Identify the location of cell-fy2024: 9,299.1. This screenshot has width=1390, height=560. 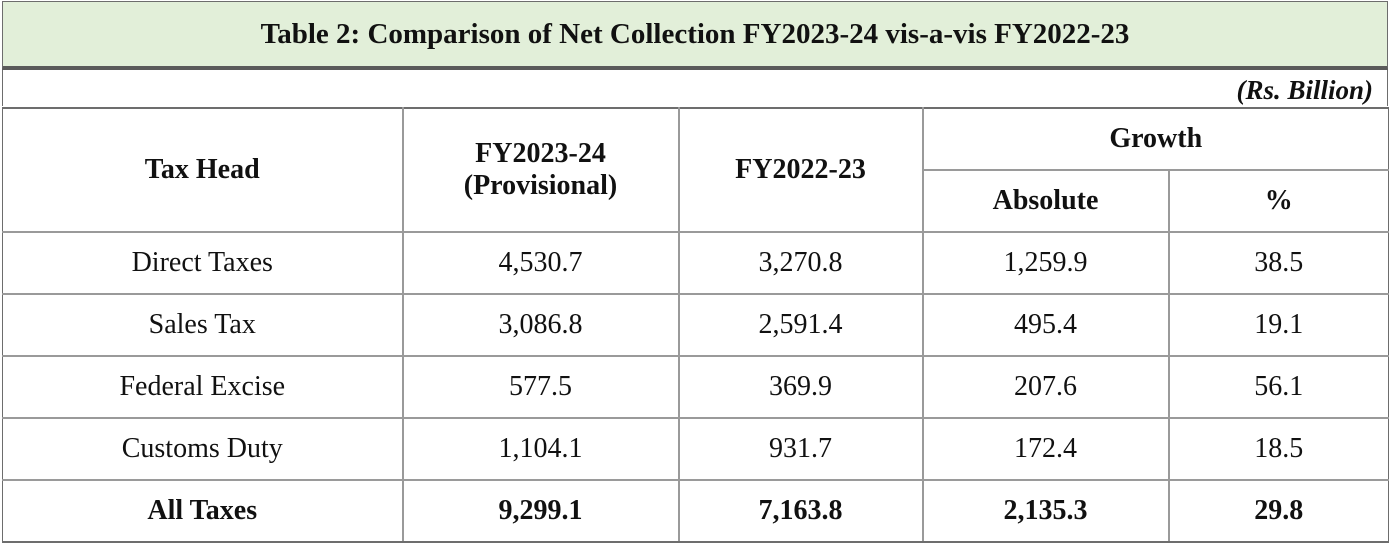
(540, 511).